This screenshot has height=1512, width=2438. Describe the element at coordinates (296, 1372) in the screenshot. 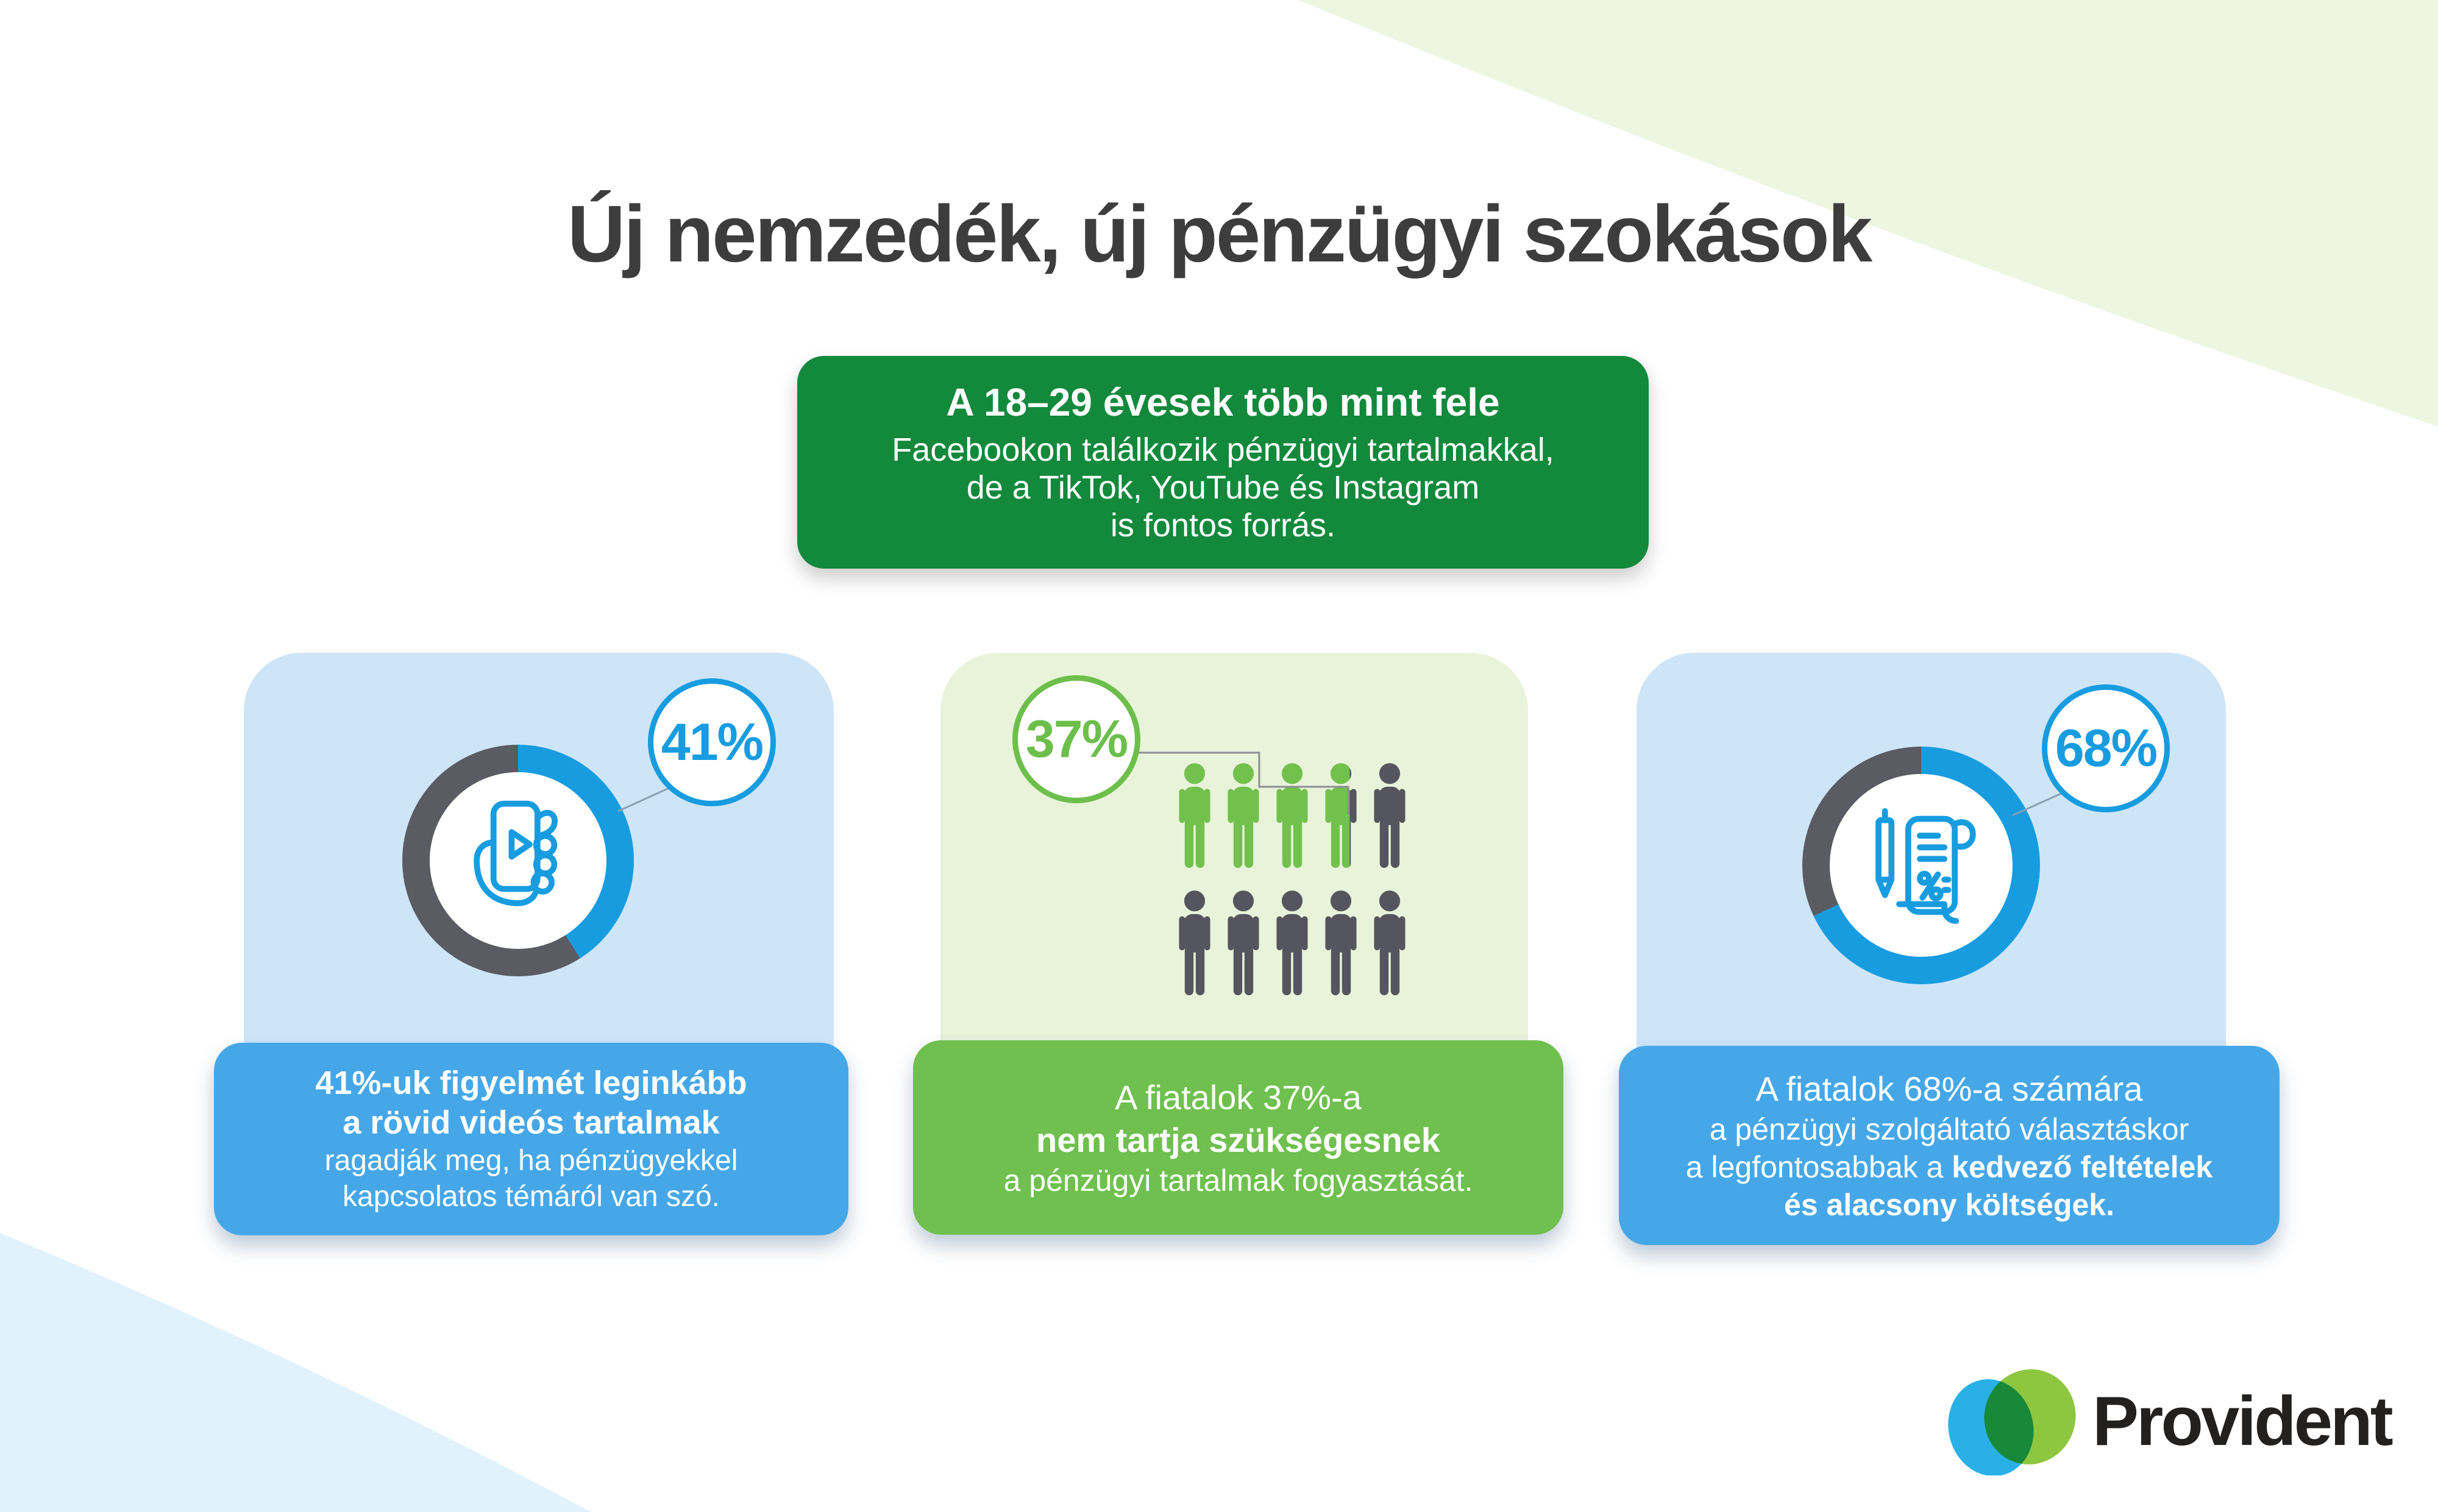

I see `bottom-left-blue-blob` at that location.